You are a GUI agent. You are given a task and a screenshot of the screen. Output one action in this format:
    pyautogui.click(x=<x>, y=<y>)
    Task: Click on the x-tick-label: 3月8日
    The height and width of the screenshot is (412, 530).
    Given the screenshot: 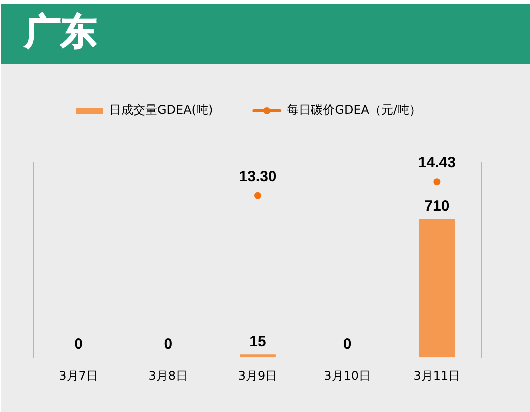 What is the action you would take?
    pyautogui.click(x=168, y=375)
    